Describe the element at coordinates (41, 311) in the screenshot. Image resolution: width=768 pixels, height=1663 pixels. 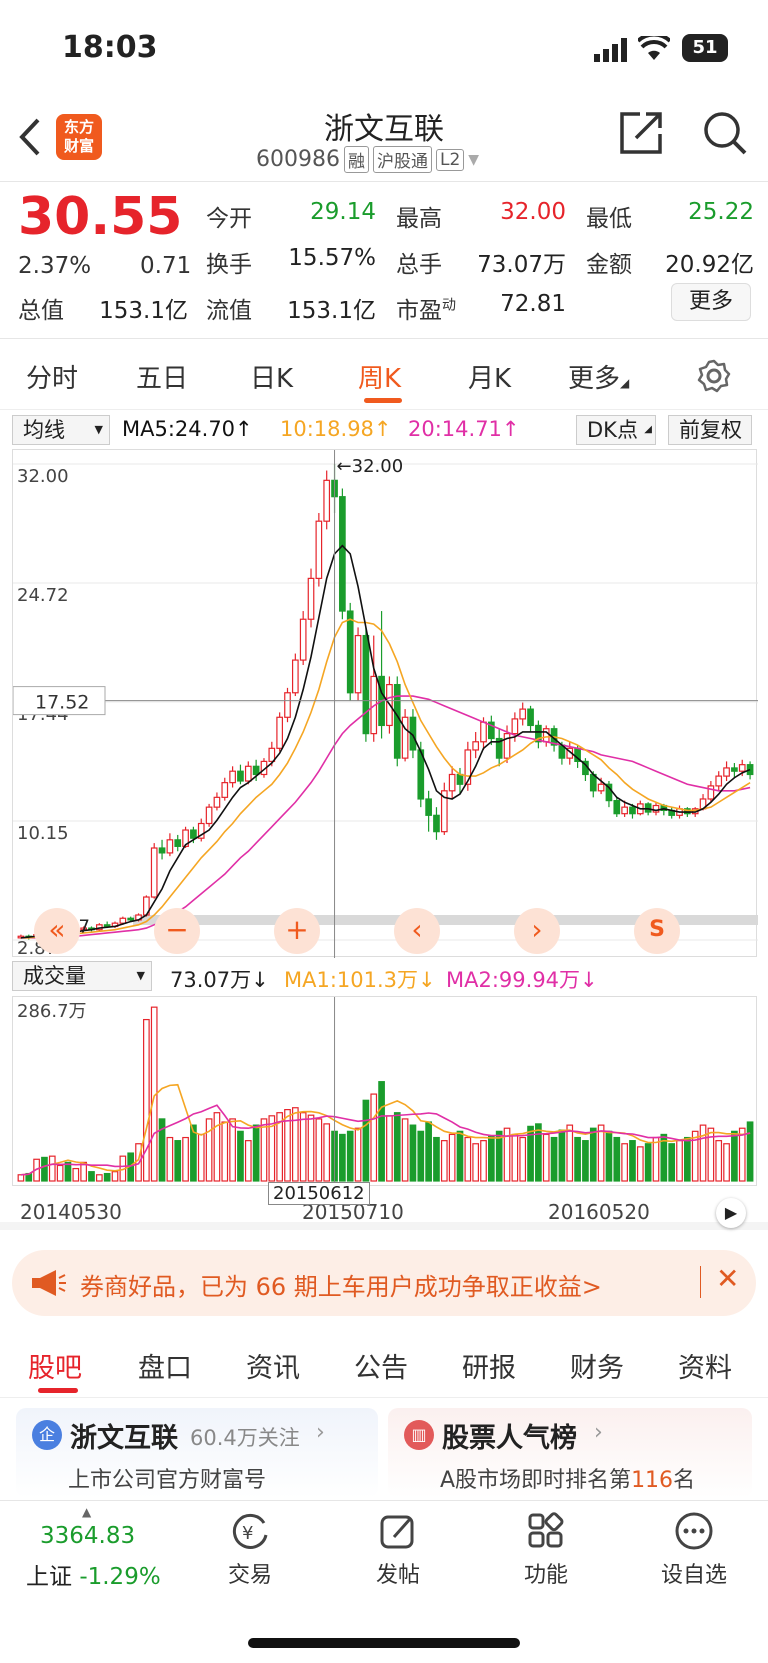
I see `total-cap-label: 总值` at that location.